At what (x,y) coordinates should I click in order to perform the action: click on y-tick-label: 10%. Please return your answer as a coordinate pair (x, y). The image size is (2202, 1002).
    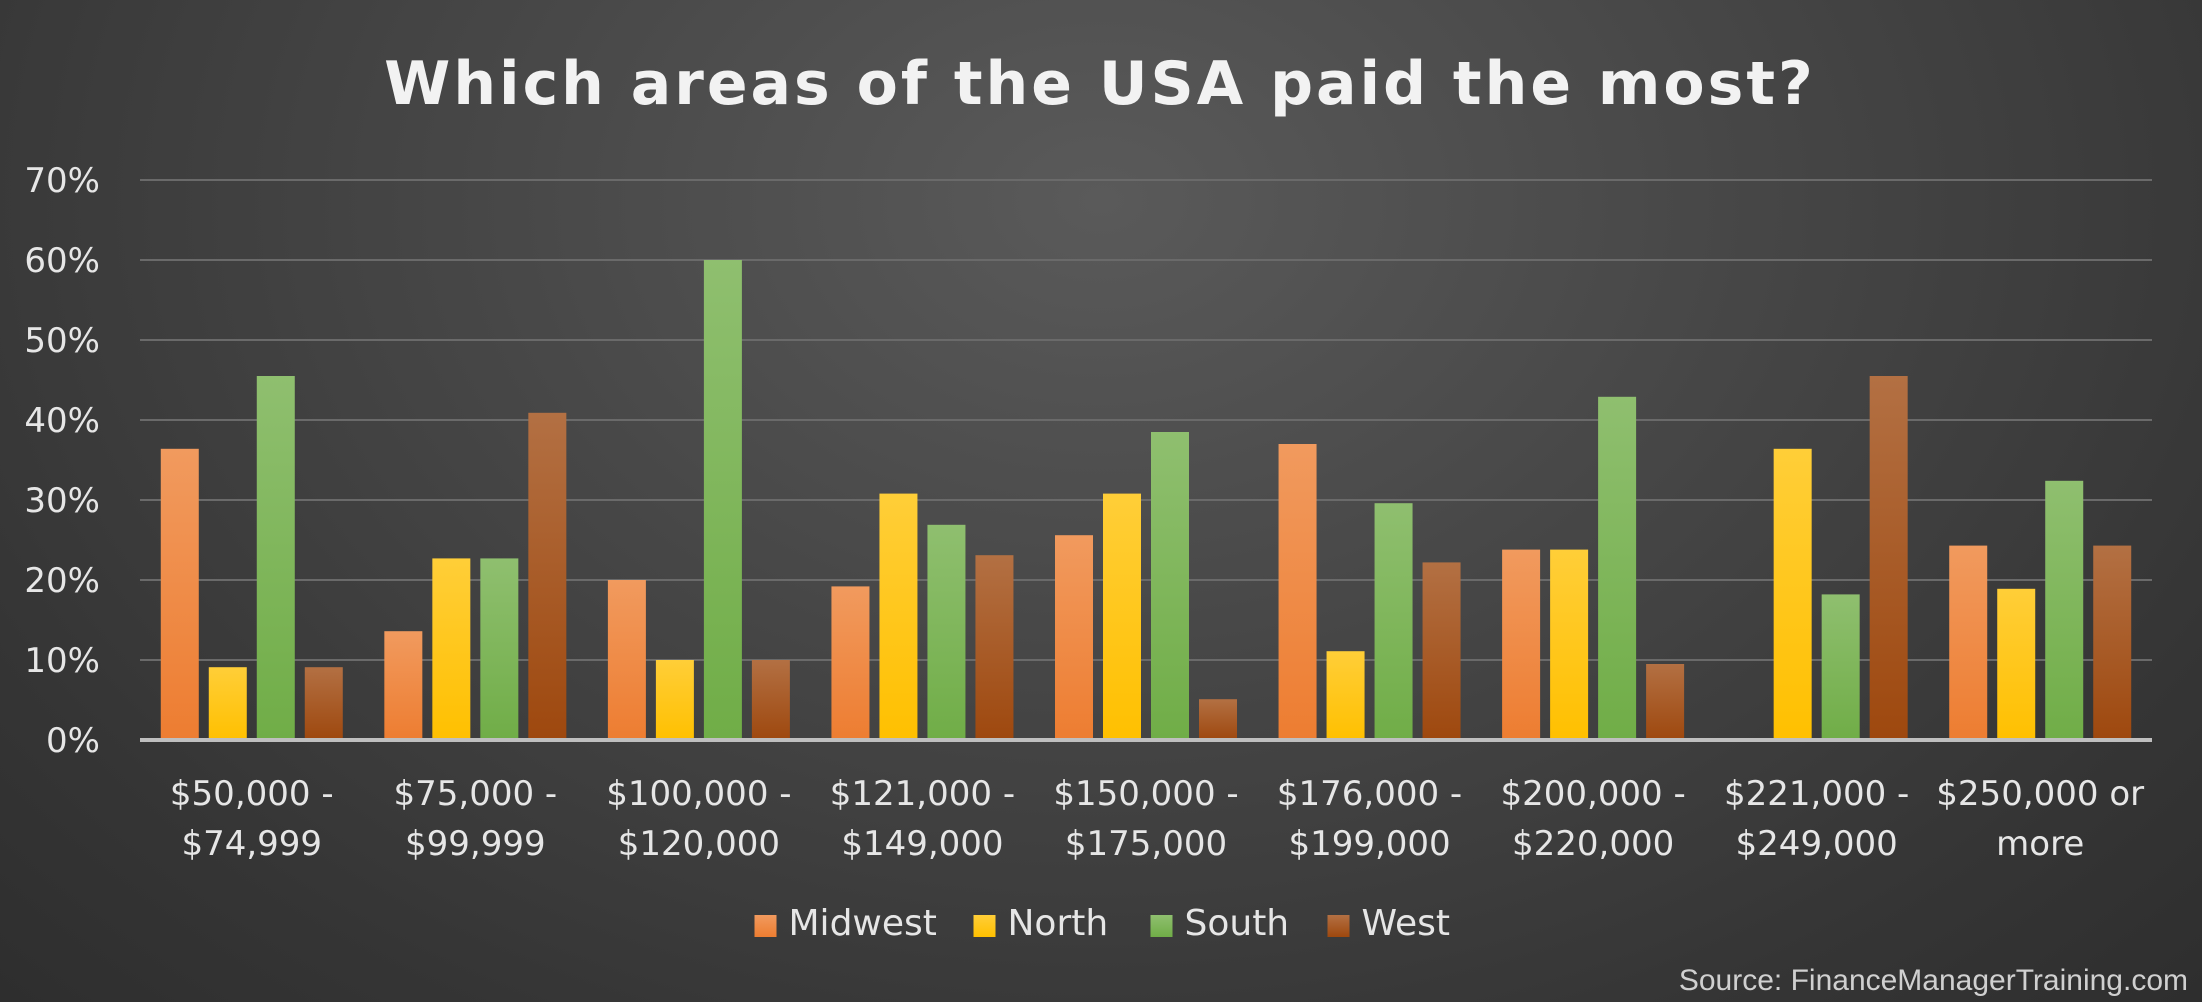
    Looking at the image, I should click on (62, 661).